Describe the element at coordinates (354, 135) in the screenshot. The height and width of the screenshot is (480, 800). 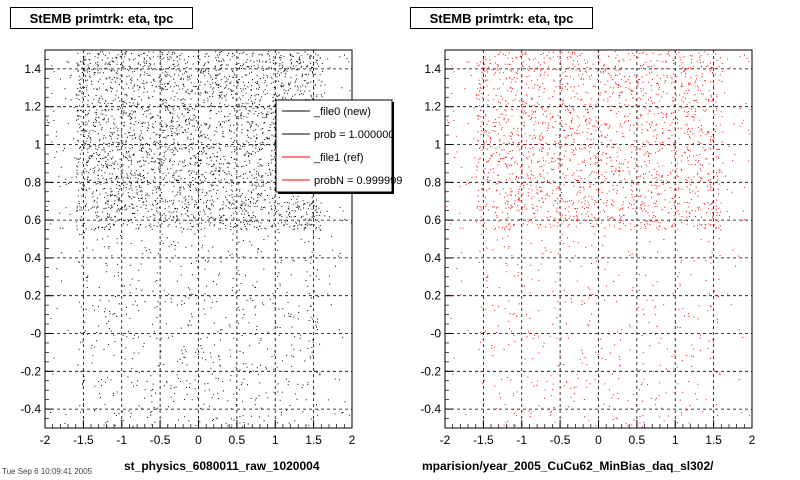
I see `legend-entry-label: prob = 1.000000` at that location.